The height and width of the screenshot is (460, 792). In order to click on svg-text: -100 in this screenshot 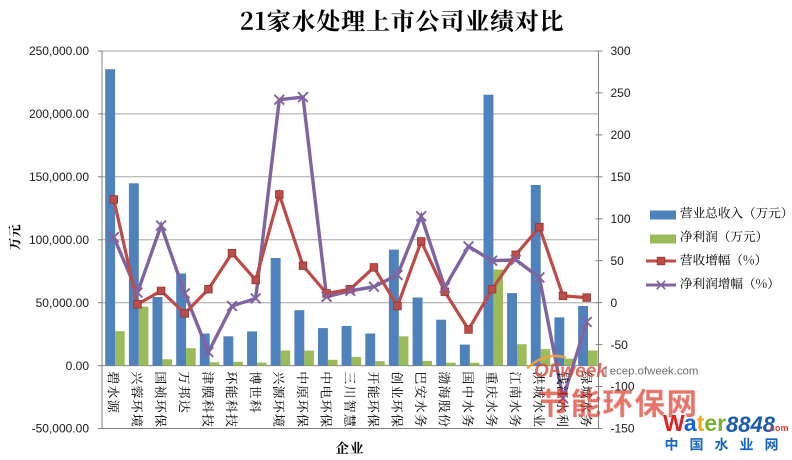, I will do `click(623, 387)`.